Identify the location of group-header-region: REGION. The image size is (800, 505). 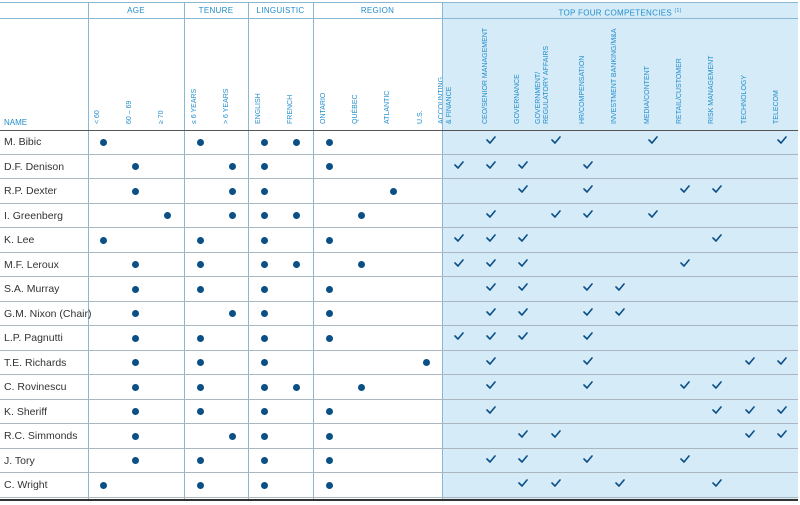
(377, 10).